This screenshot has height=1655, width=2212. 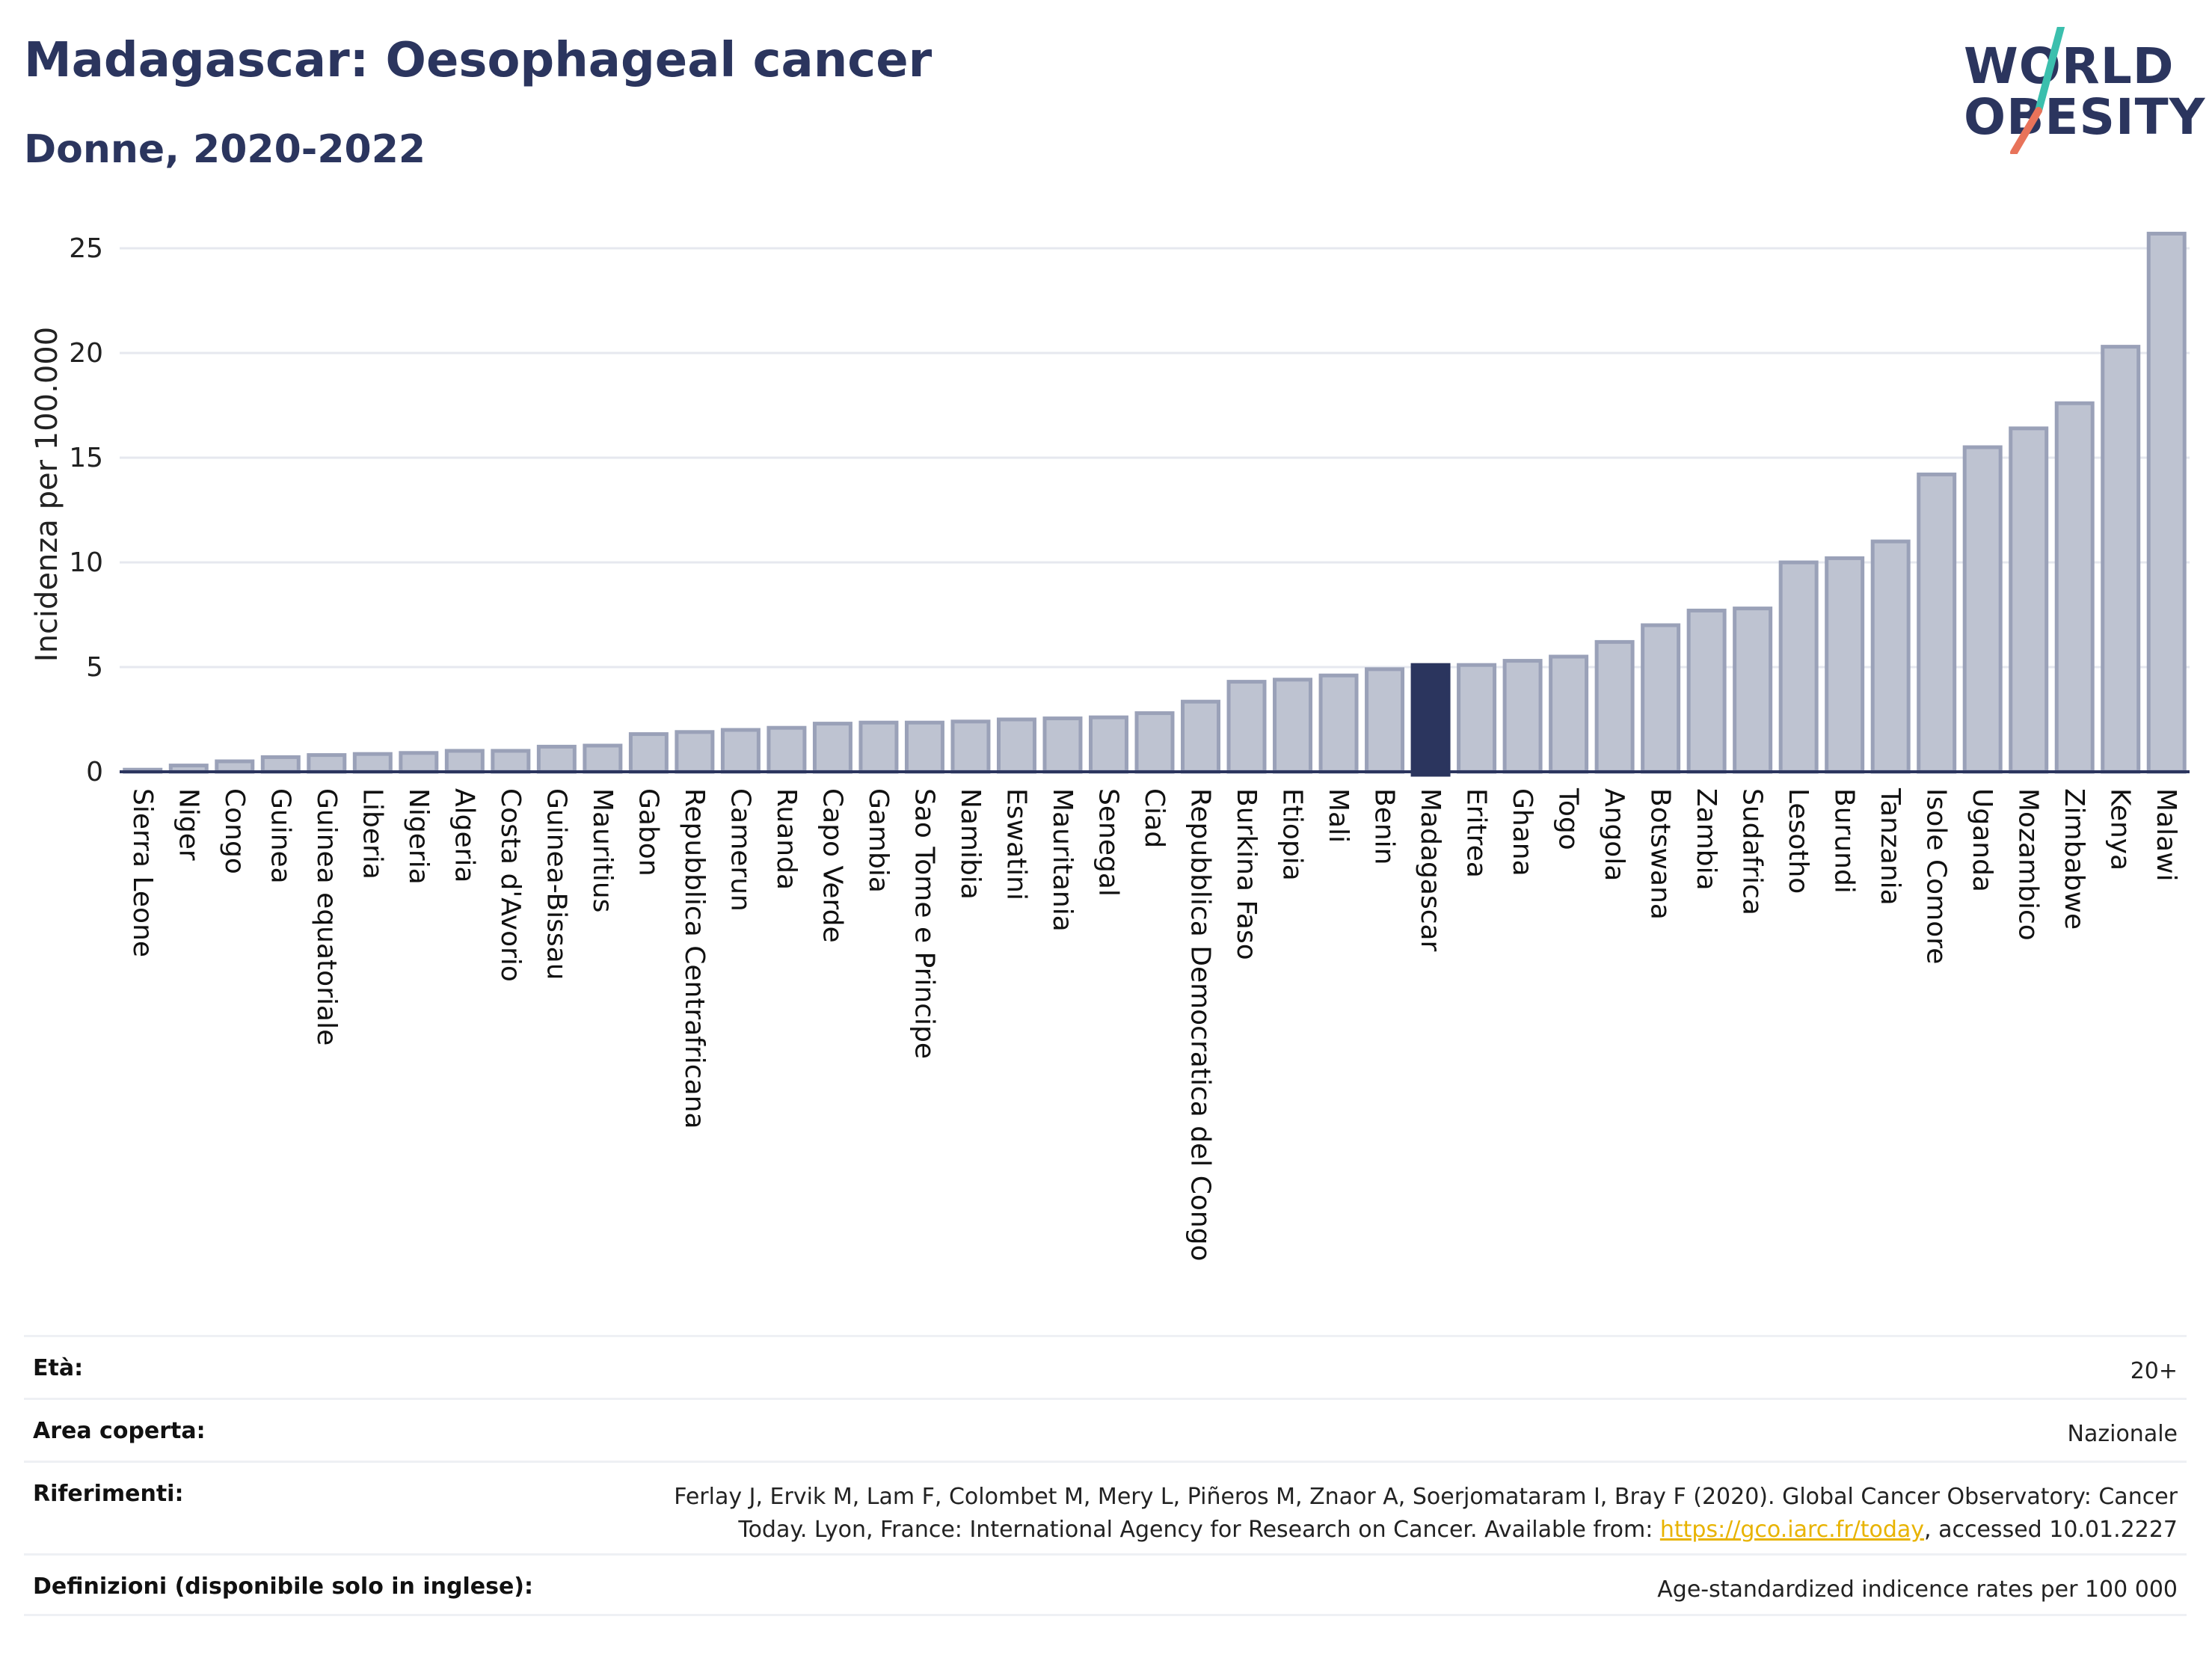 I want to click on meta-value-area: Nazionale, so click(x=2122, y=1434).